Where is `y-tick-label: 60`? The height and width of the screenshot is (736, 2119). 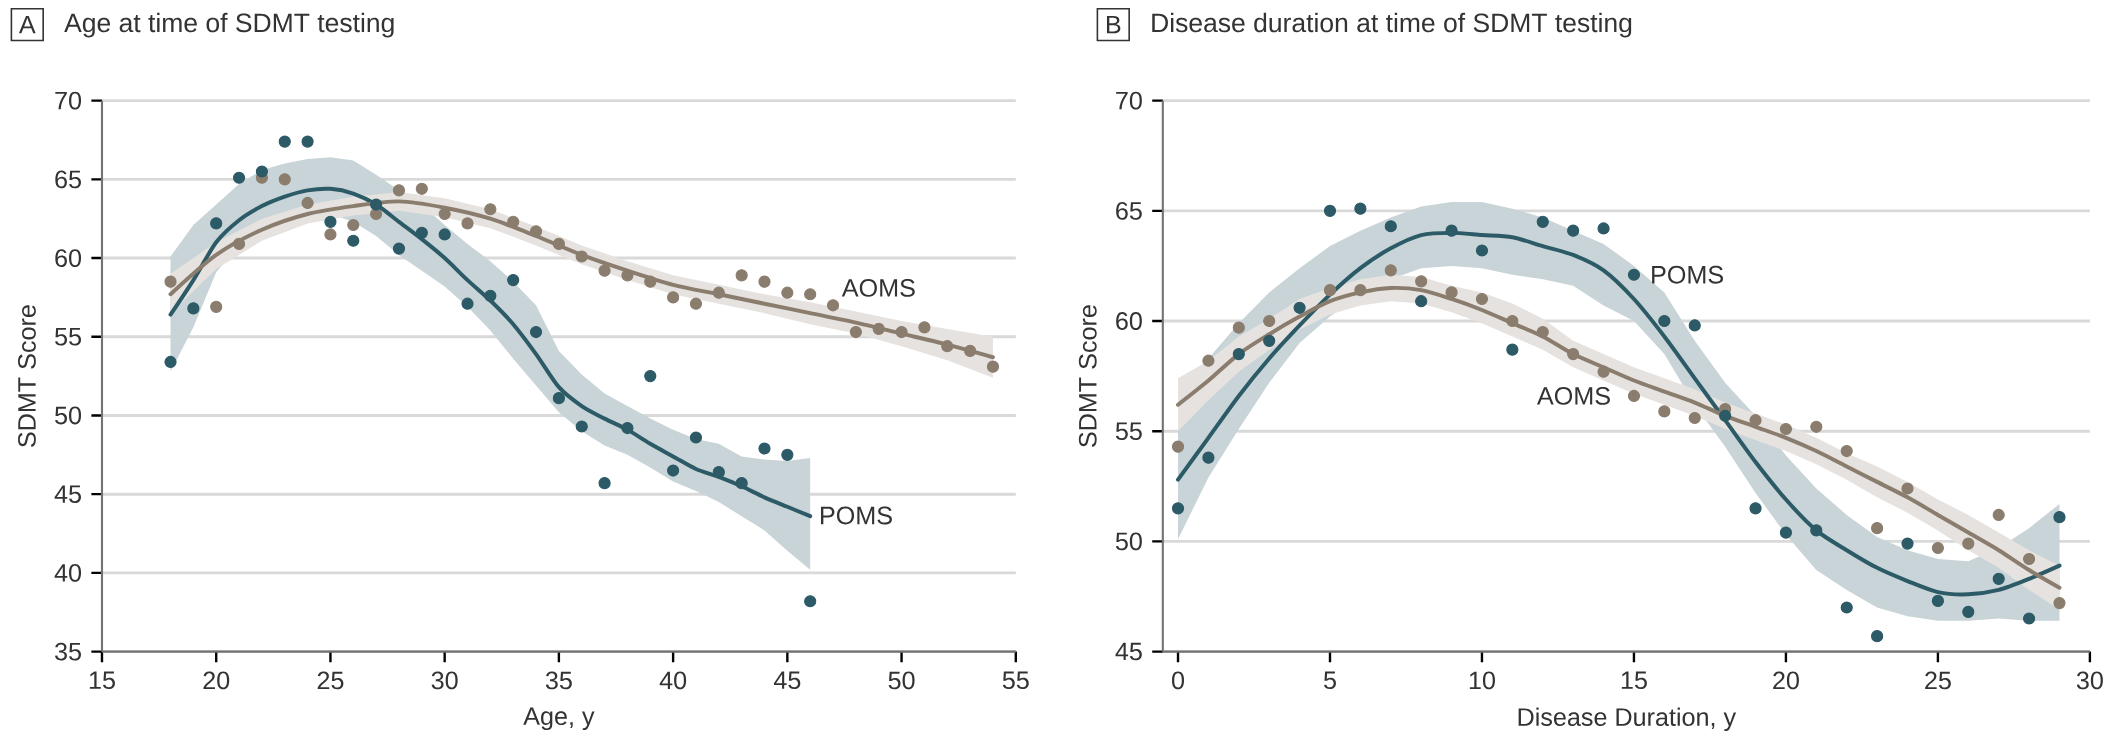
y-tick-label: 60 is located at coordinates (68, 257).